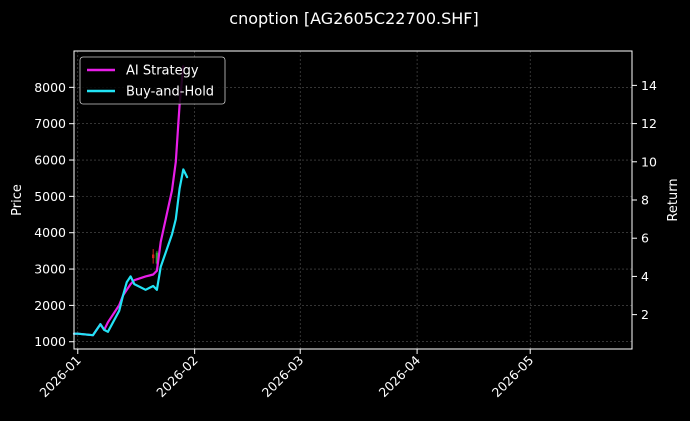 This screenshot has width=690, height=421. Describe the element at coordinates (353, 18) in the screenshot. I see `chart-title: cnoption [AG2605C22700.SHF]` at that location.